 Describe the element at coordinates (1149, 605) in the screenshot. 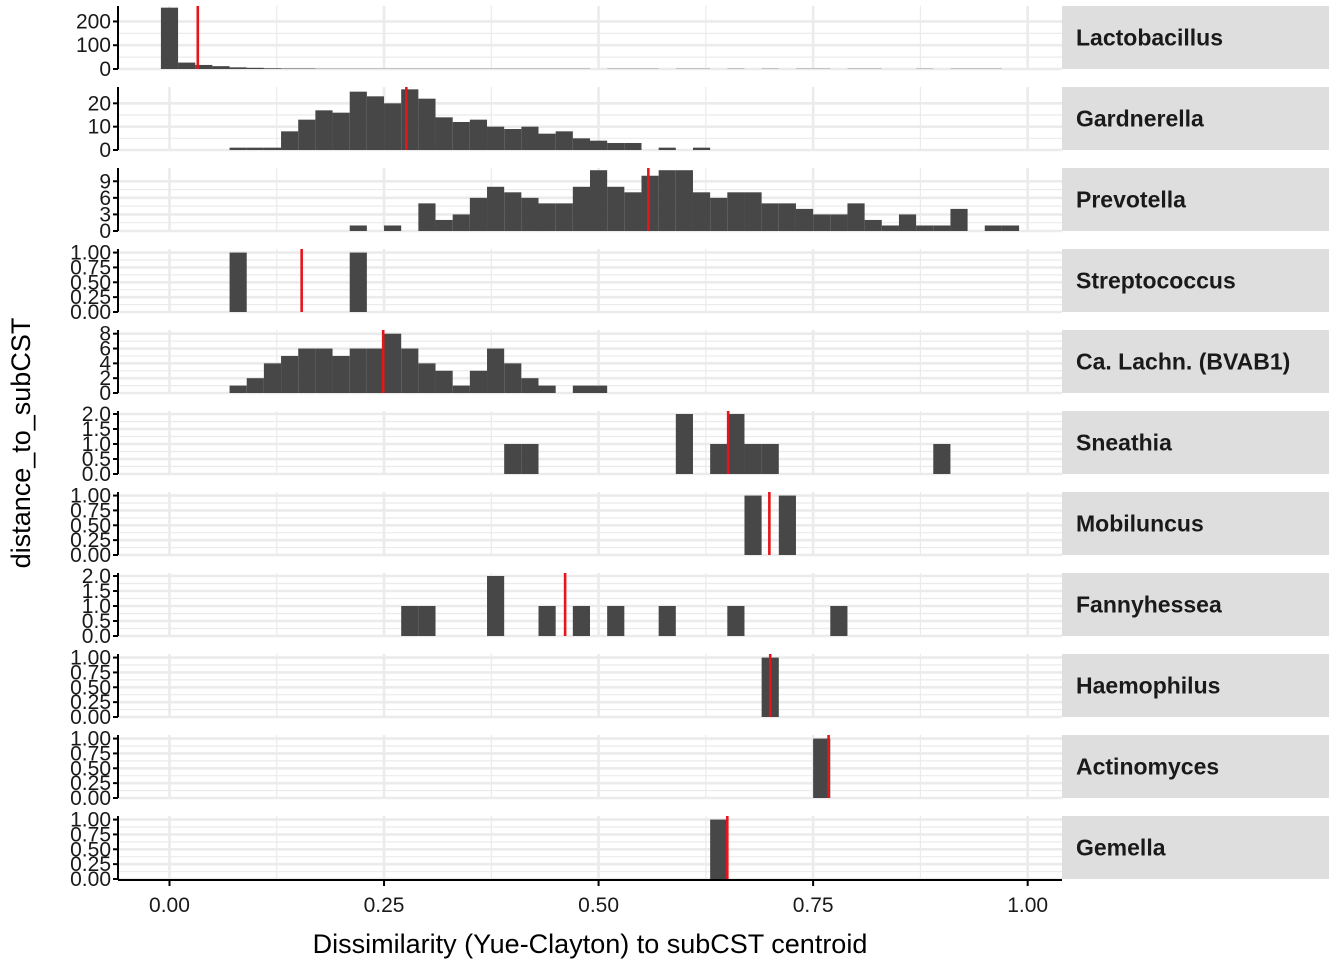

I see `facet-strip-label: Fannyhessea` at that location.